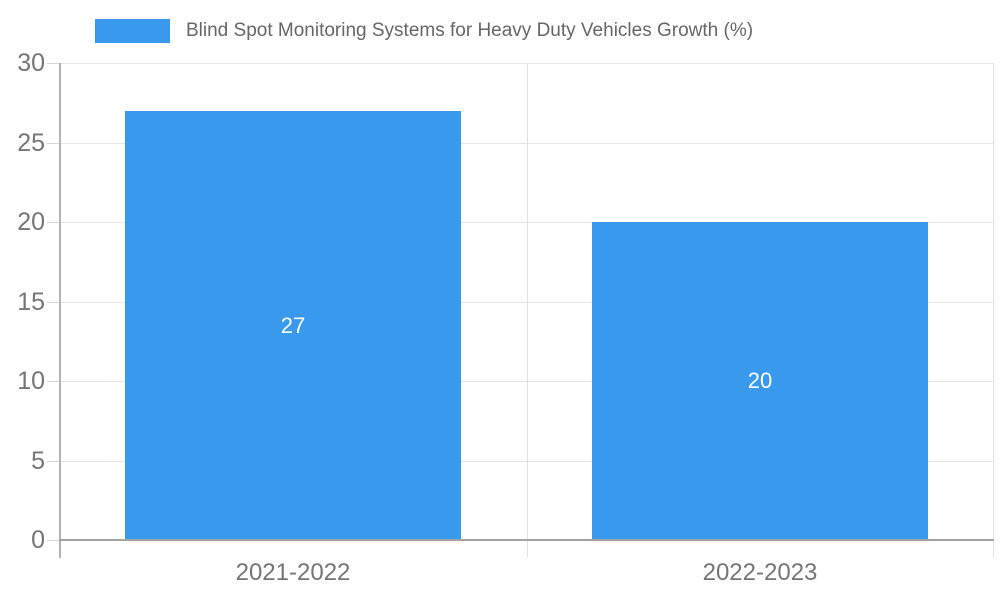 Image resolution: width=1000 pixels, height=600 pixels. What do you see at coordinates (31, 381) in the screenshot?
I see `y-tick-label: 10` at bounding box center [31, 381].